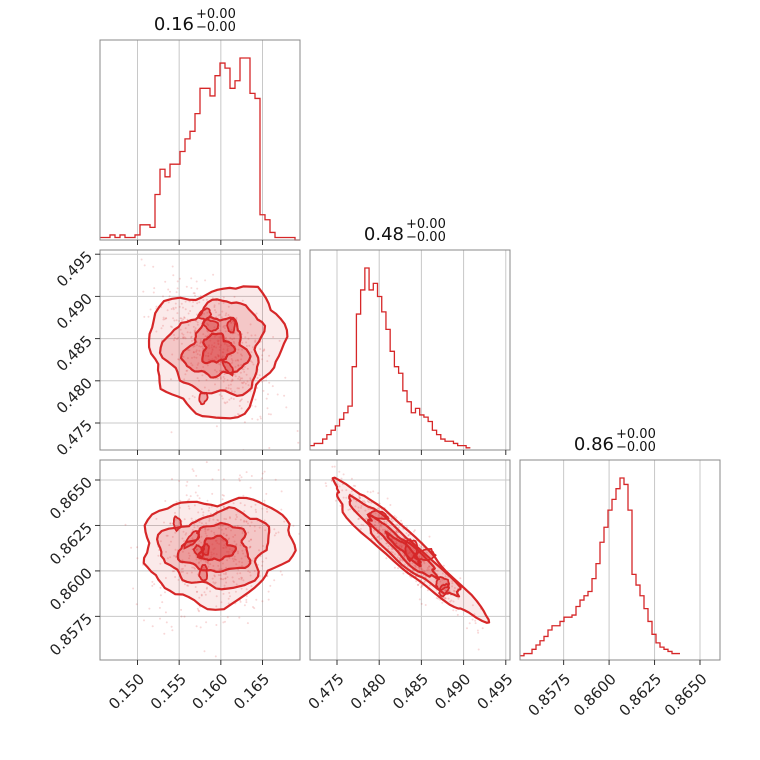  I want to click on x-tick-label-p1: 0.490, so click(452, 691).